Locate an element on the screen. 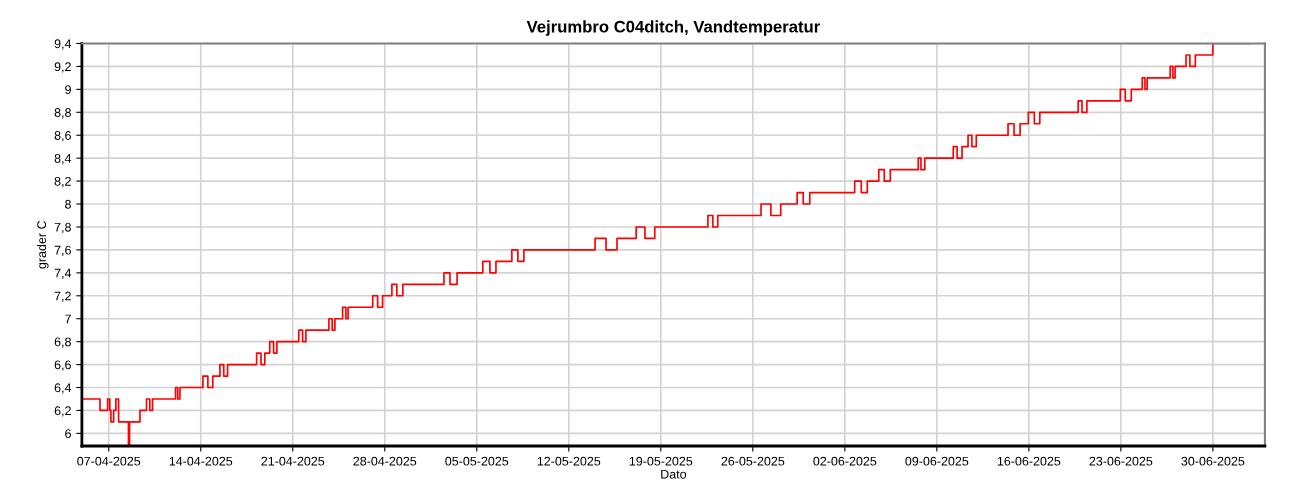 The image size is (1300, 500). y-tick-label: 6,2 is located at coordinates (62, 411).